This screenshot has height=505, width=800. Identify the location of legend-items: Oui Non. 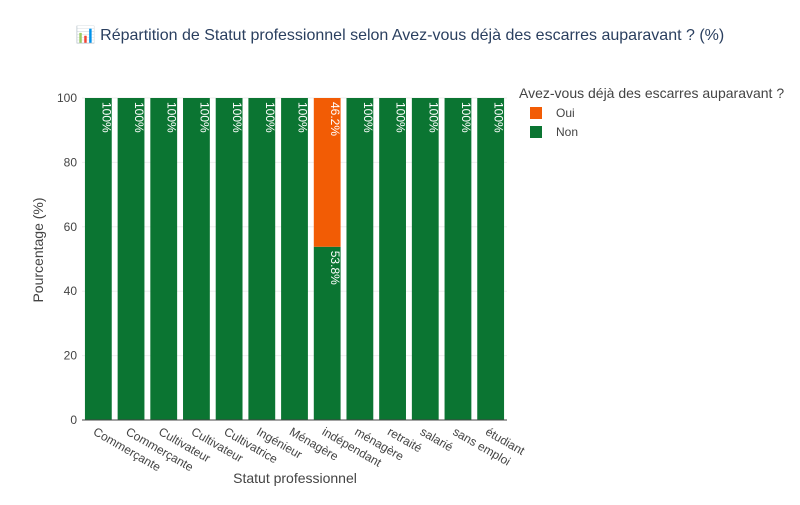
(554, 122).